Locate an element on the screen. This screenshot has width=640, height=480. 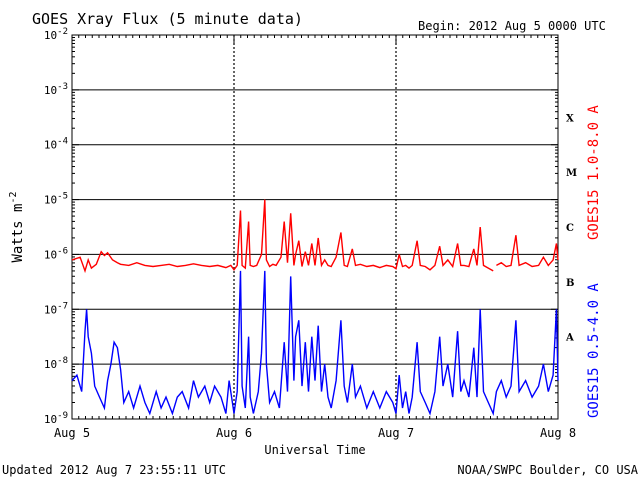
y-axis-label-sup: -2 is located at coordinates (13, 197).